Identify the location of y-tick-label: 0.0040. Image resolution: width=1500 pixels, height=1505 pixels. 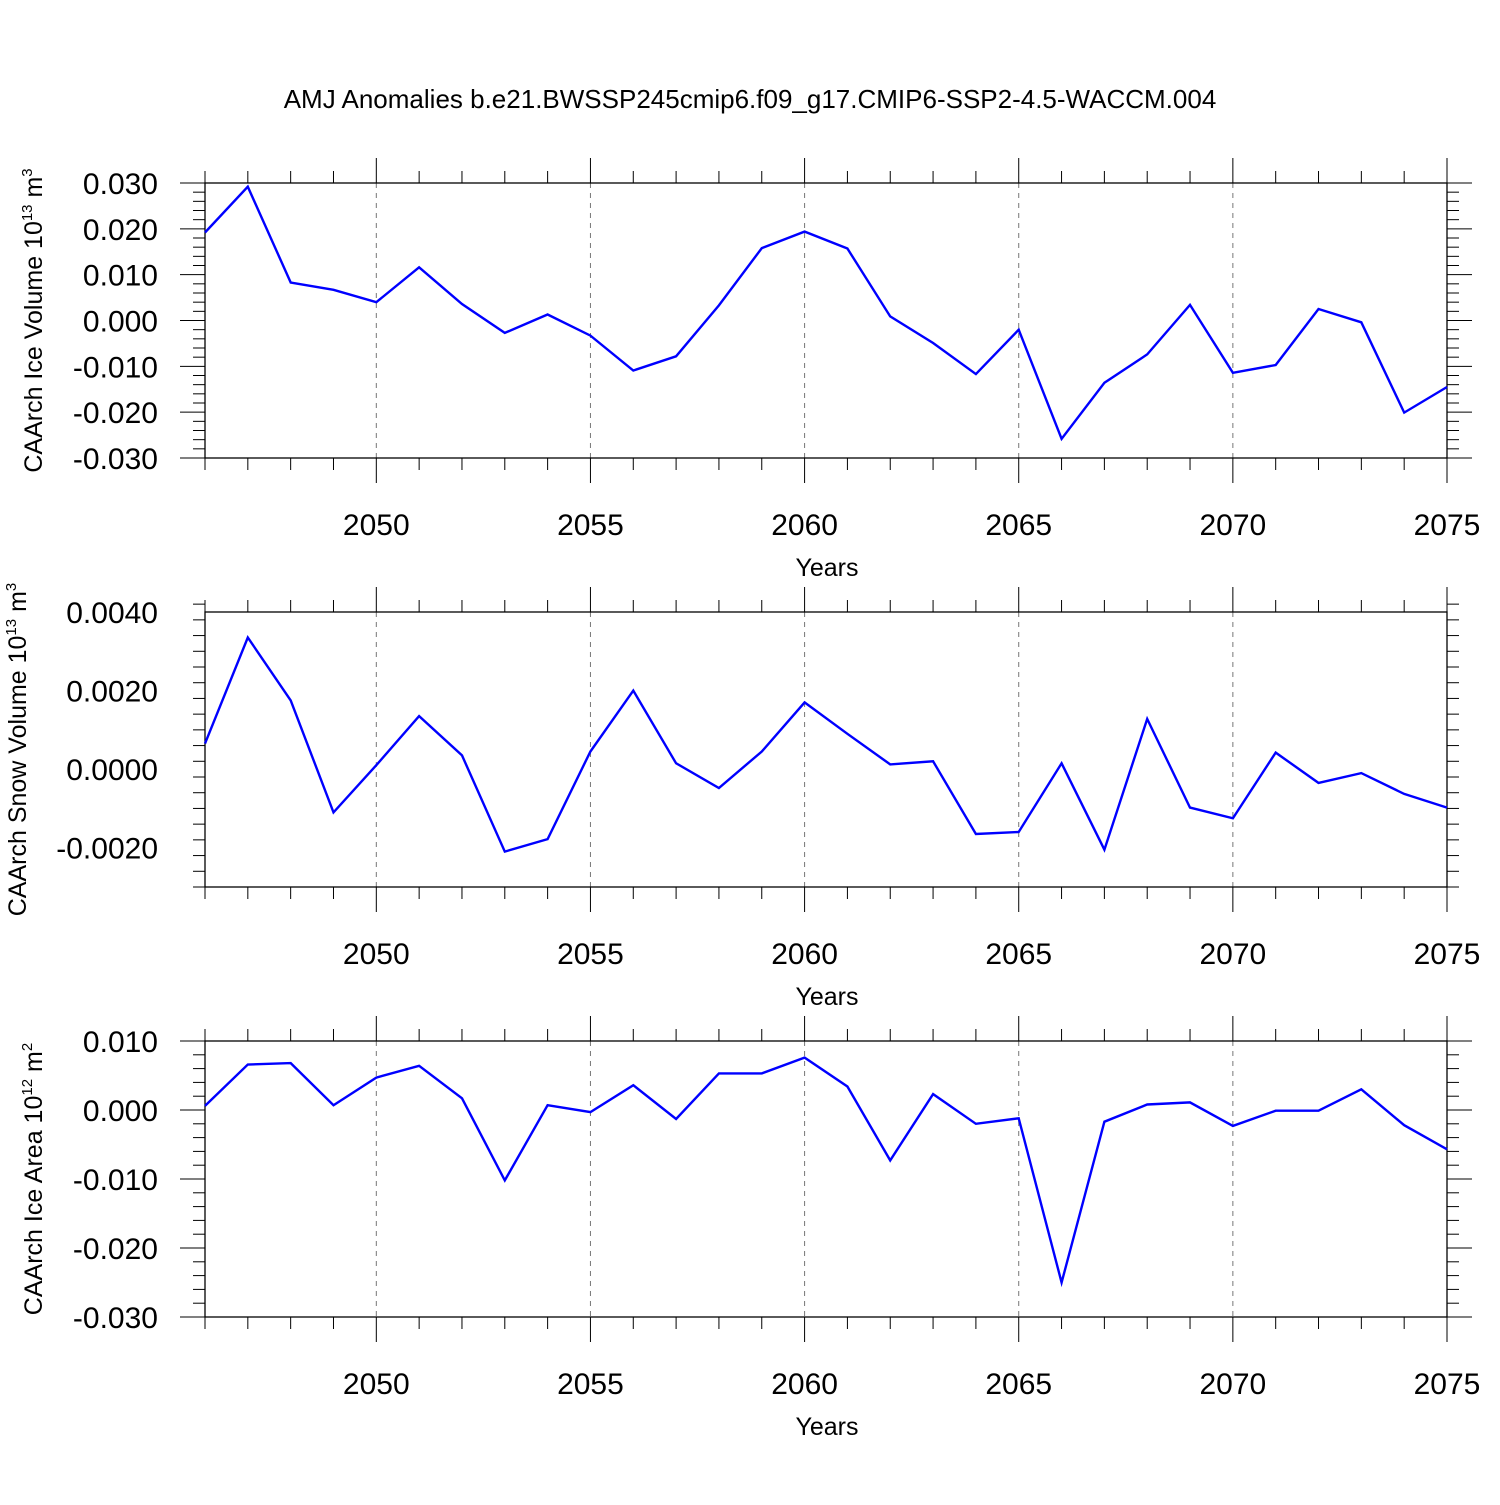
(112, 613).